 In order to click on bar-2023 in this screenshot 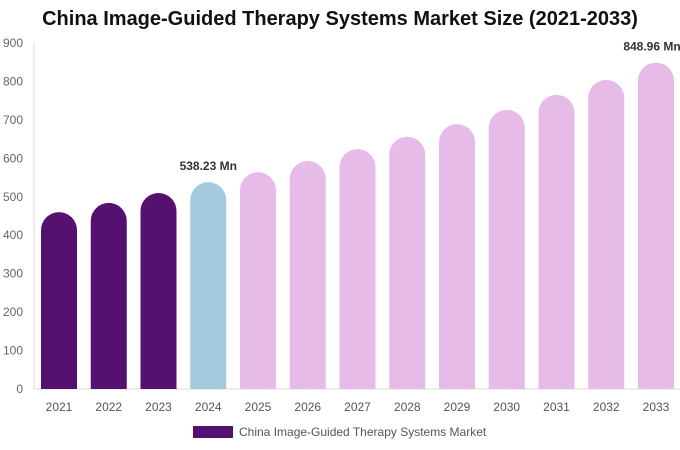, I will do `click(158, 290)`.